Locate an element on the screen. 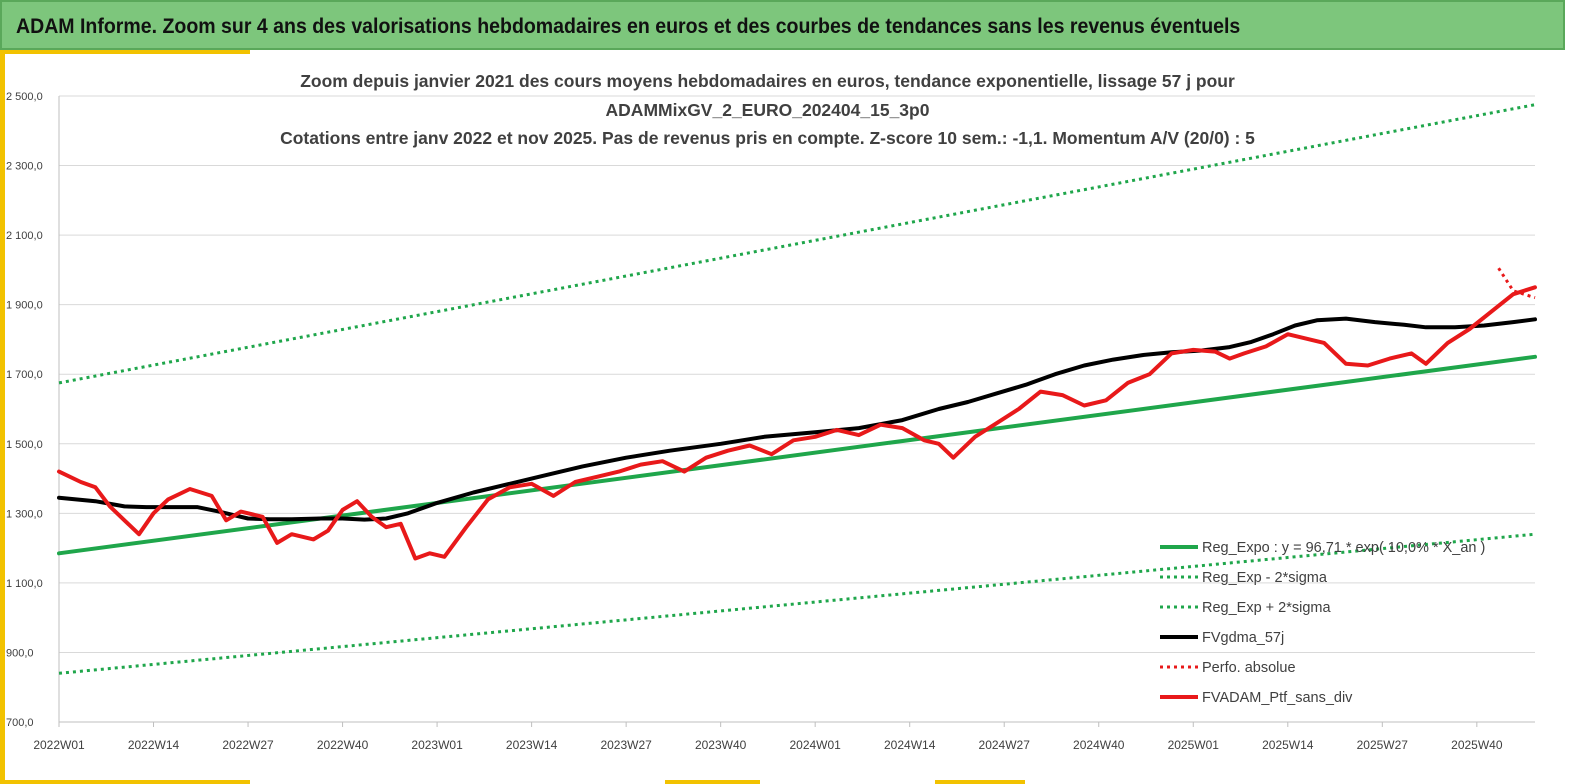 This screenshot has height=784, width=1569. x-tick-label: 2024W27 is located at coordinates (1005, 745).